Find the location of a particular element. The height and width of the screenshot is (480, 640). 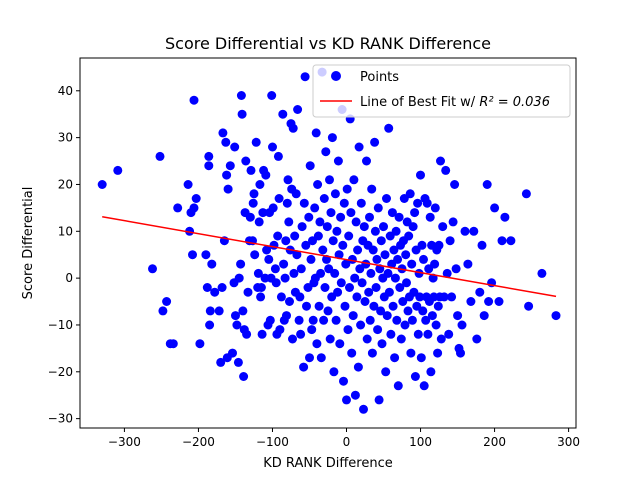

x-tick-label: −100 is located at coordinates (272, 442).